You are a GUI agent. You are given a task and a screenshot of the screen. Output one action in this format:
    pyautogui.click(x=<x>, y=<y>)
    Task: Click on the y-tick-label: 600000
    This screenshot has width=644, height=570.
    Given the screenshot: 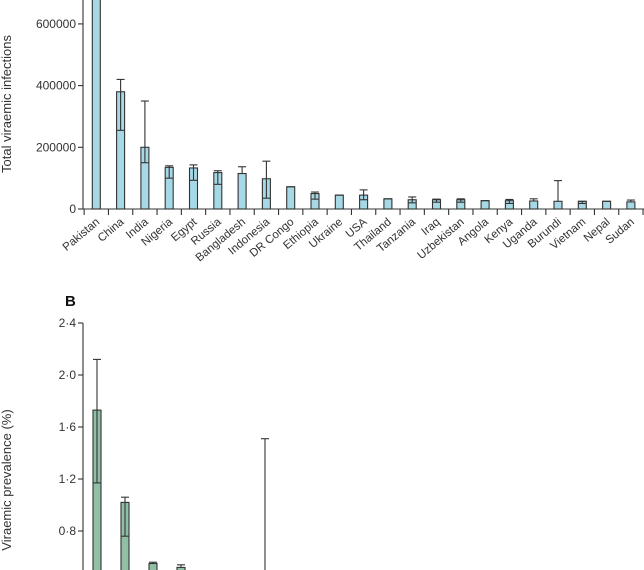 What is the action you would take?
    pyautogui.click(x=56, y=24)
    